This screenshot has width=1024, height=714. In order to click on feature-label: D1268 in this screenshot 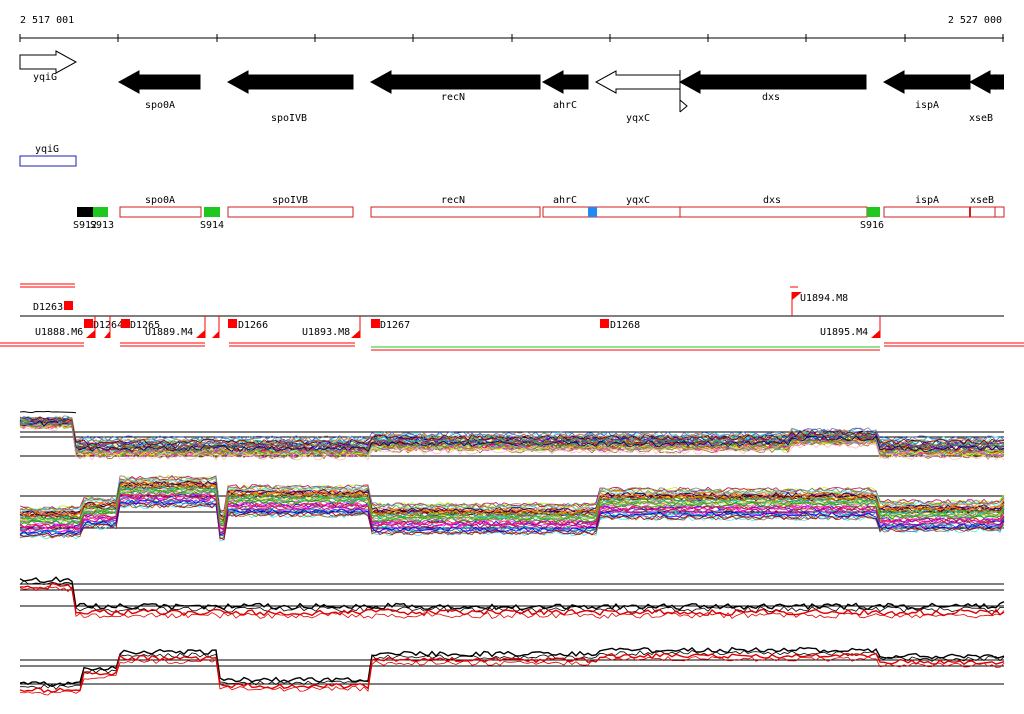, I will do `click(625, 325)`.